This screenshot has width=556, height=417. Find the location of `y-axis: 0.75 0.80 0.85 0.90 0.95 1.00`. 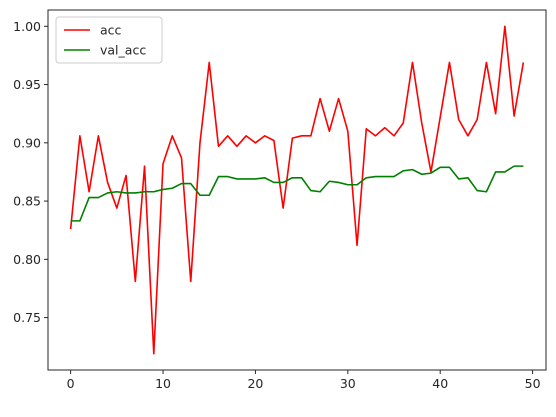

y-axis: 0.75 0.80 0.85 0.90 0.95 1.00 is located at coordinates (30, 172).